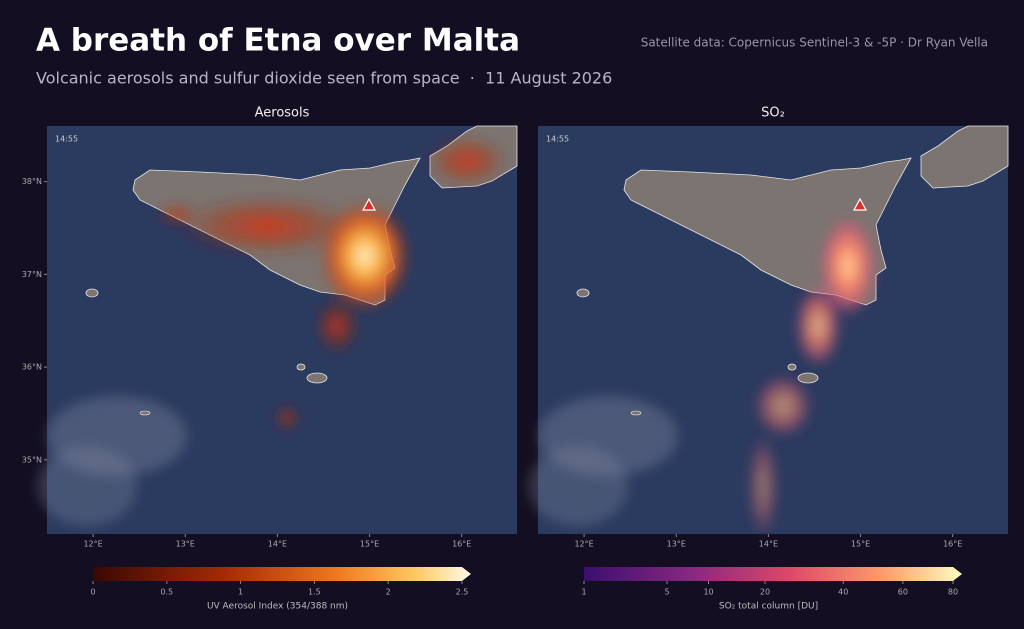 This screenshot has height=629, width=1024. I want to click on panel-title: SO₂, so click(773, 113).